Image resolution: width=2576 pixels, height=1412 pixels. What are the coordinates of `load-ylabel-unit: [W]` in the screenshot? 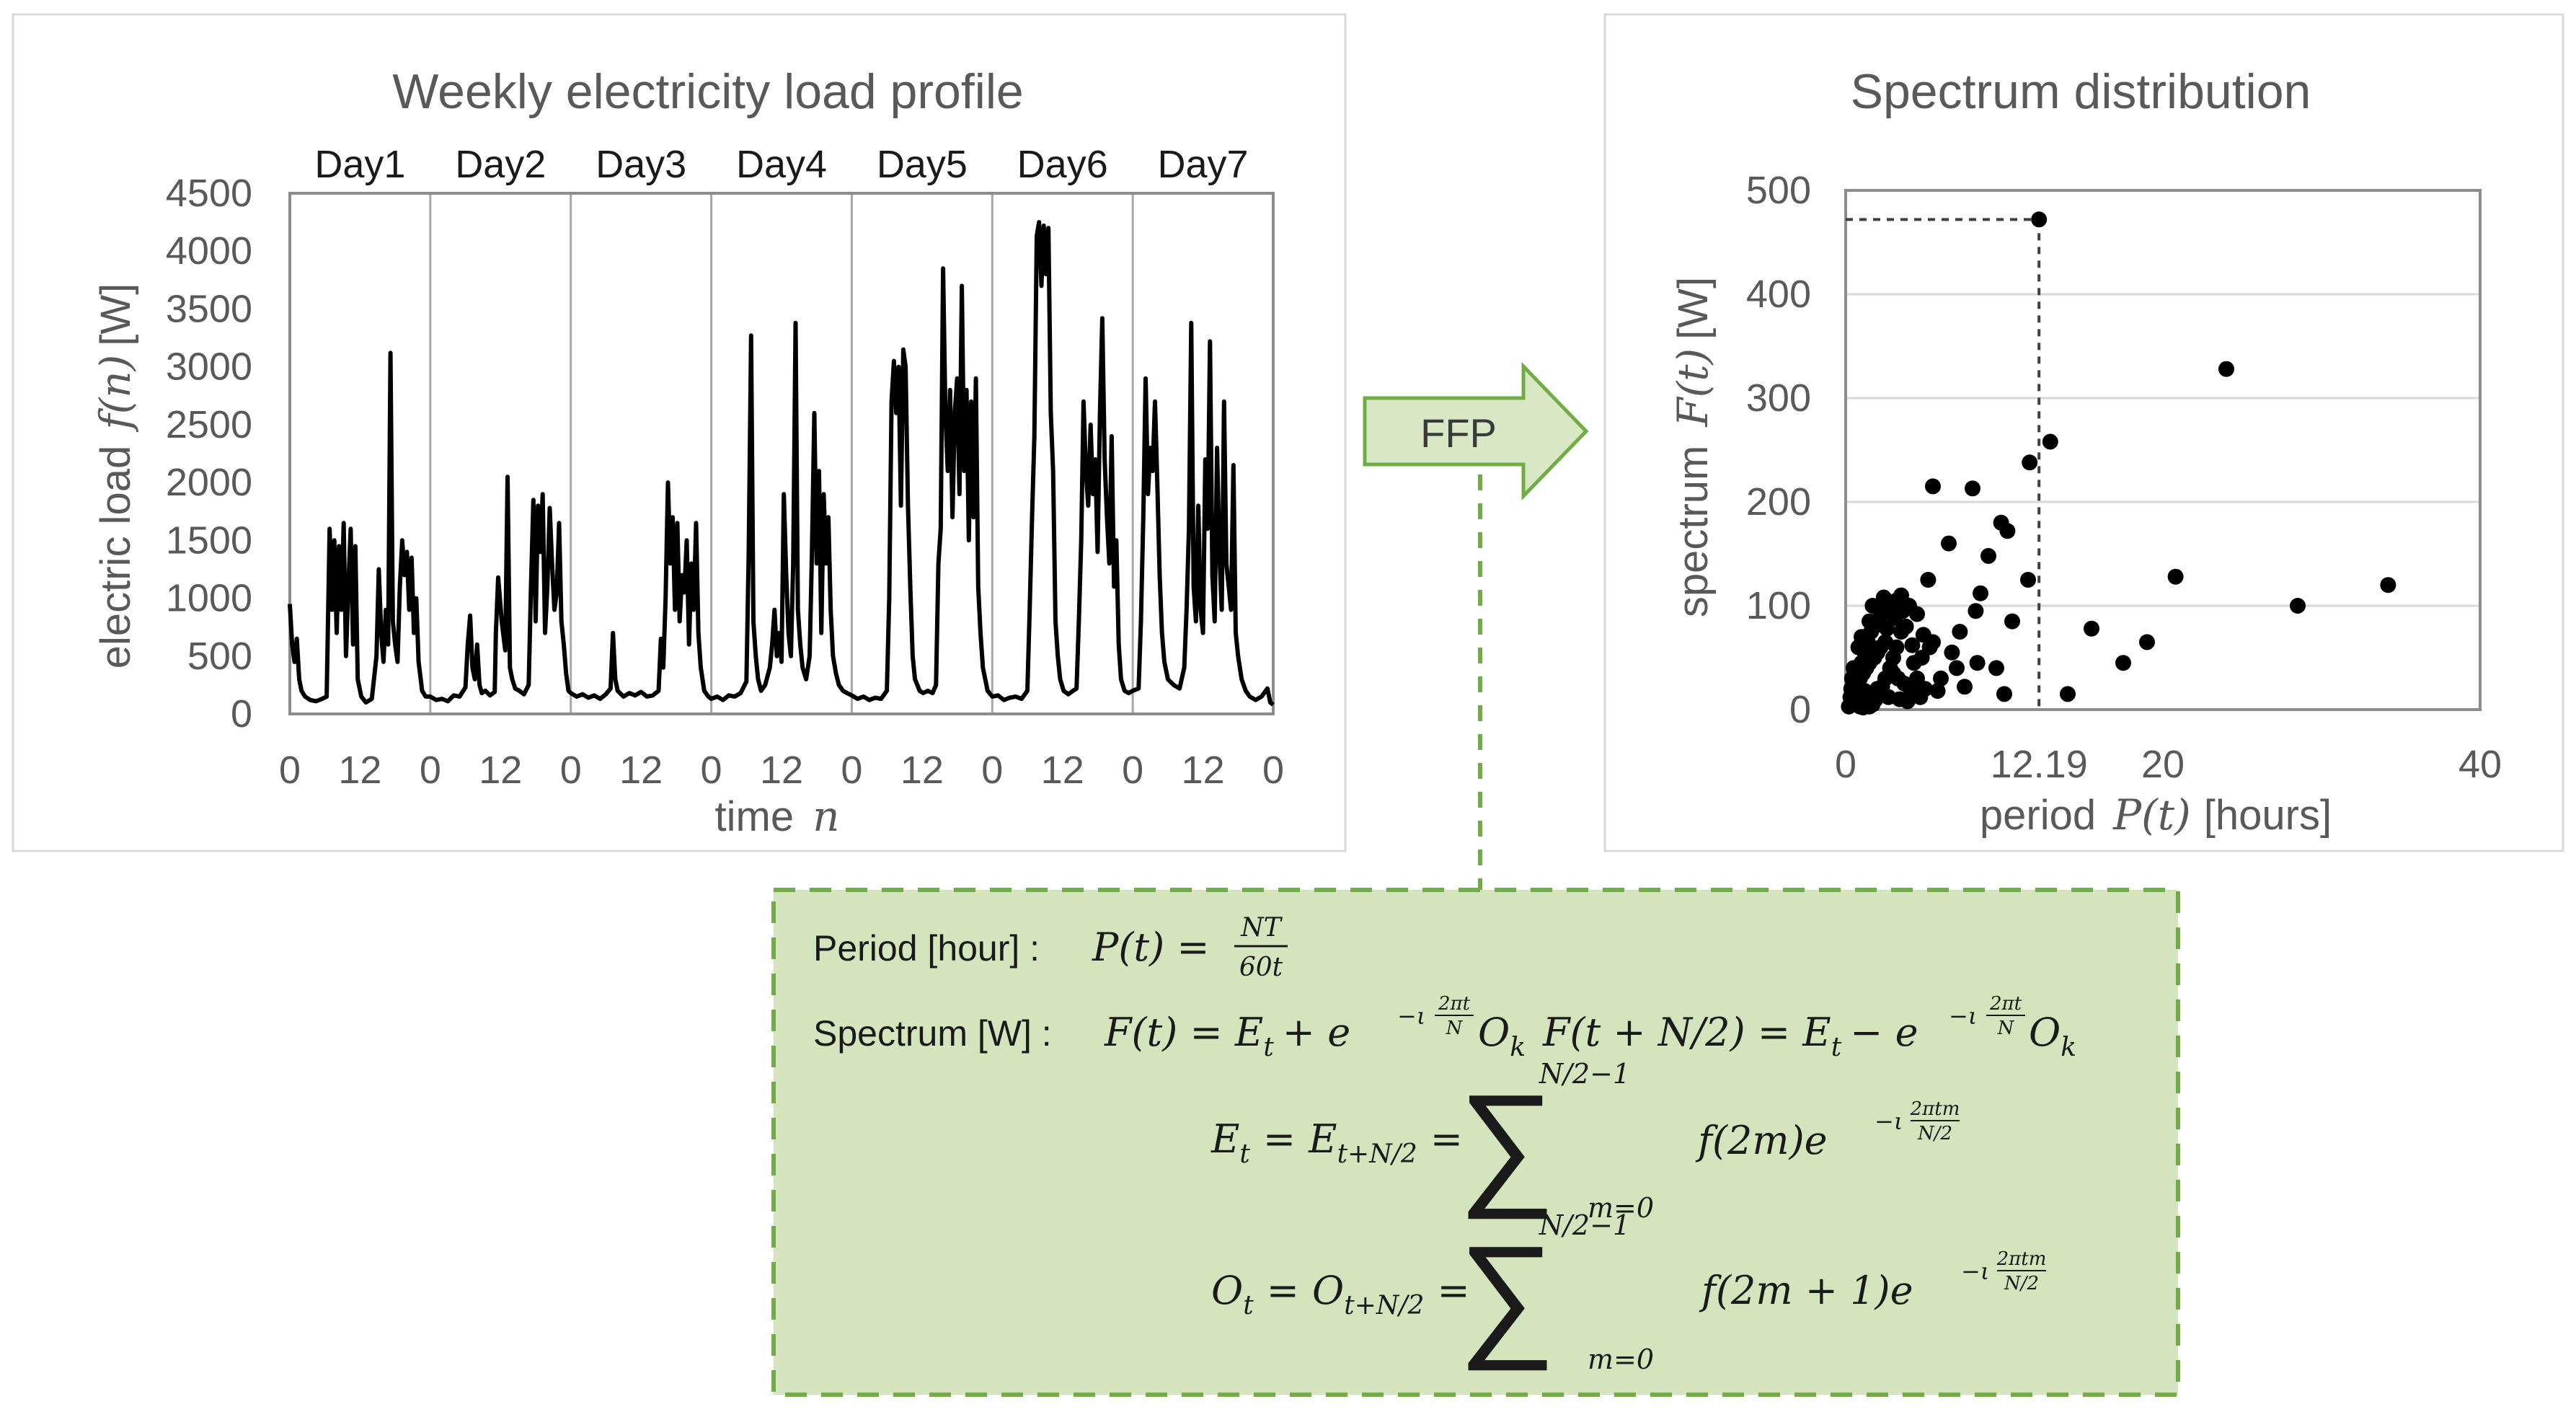 It's located at (115, 315).